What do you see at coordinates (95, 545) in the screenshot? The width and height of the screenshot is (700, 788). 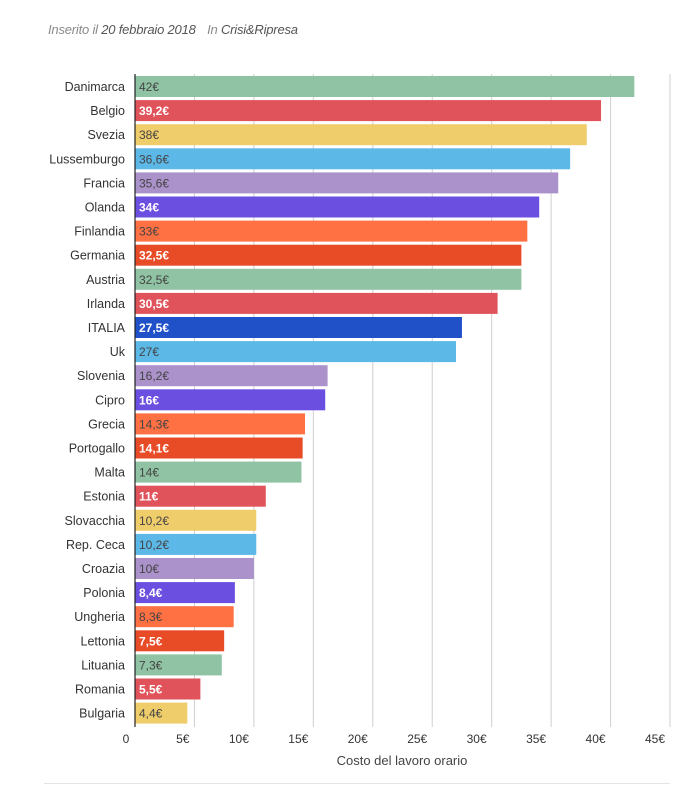 I see `category-label: Rep. Ceca` at bounding box center [95, 545].